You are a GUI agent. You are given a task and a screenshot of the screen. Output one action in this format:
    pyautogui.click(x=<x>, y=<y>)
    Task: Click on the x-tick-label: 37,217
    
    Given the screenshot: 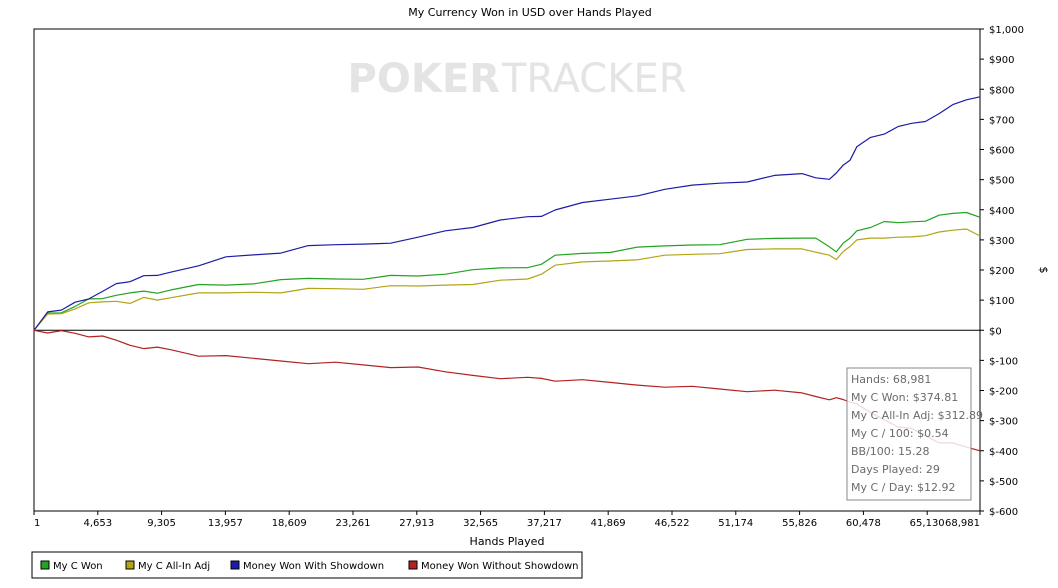 What is the action you would take?
    pyautogui.click(x=544, y=523)
    